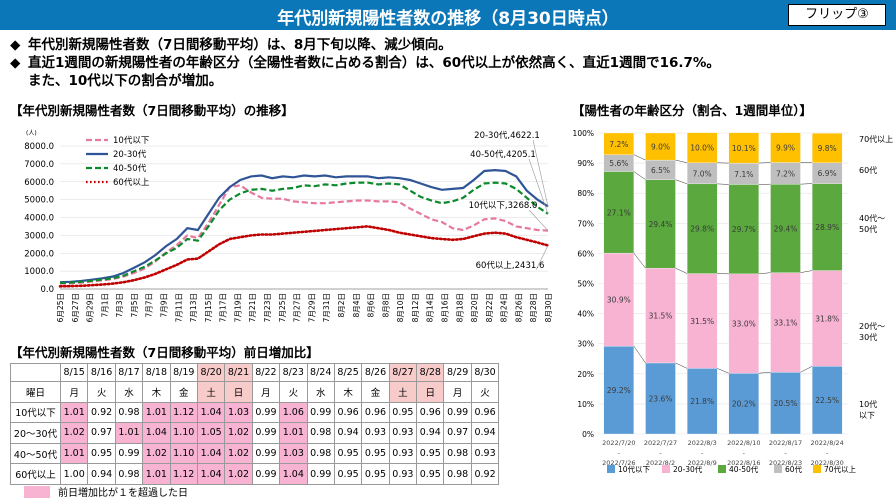 The height and width of the screenshot is (504, 896). Describe the element at coordinates (131, 182) in the screenshot. I see `legend-label: 60代以上` at that location.